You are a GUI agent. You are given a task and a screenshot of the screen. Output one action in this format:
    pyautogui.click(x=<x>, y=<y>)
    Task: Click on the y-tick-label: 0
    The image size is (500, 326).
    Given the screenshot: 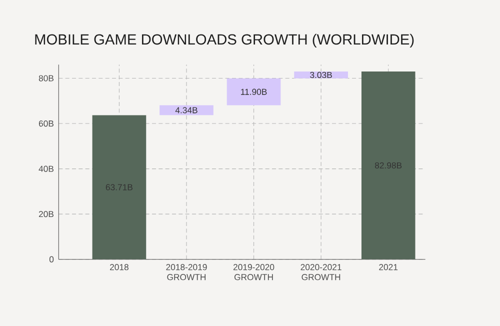 What is the action you would take?
    pyautogui.click(x=51, y=259)
    